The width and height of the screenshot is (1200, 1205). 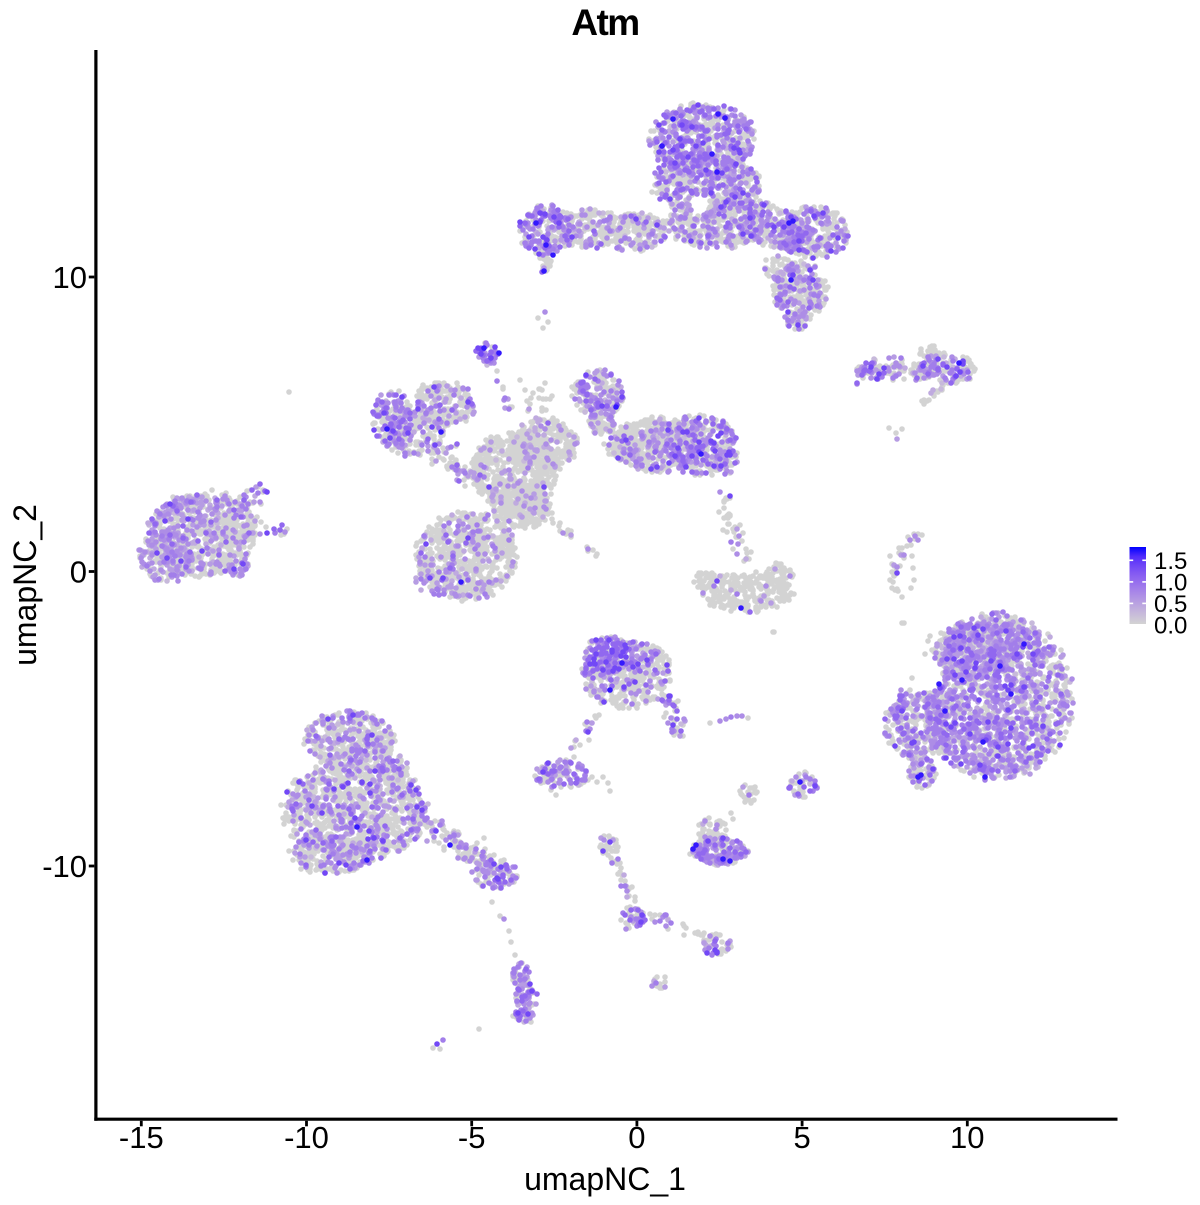 I want to click on svg-text: 1.5, so click(x=1170, y=561).